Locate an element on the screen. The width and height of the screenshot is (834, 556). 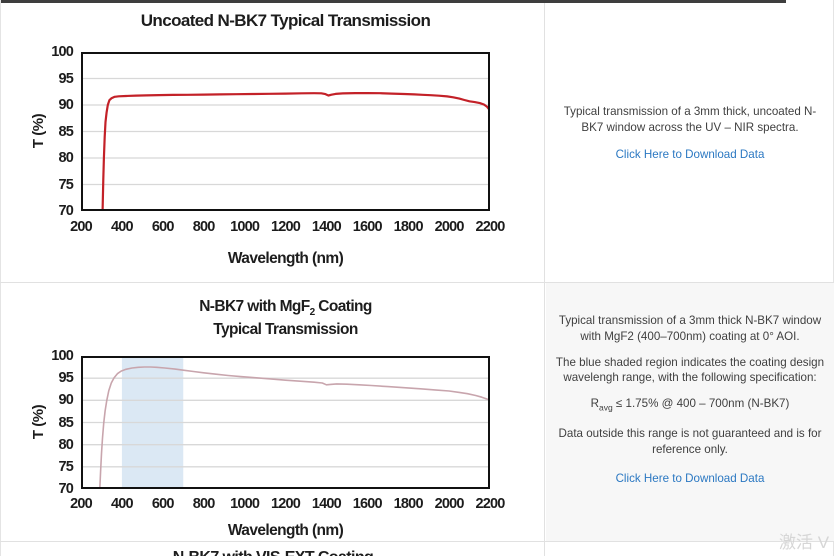
download-data-link-mgf2: Click Here to Download Data is located at coordinates (690, 478).